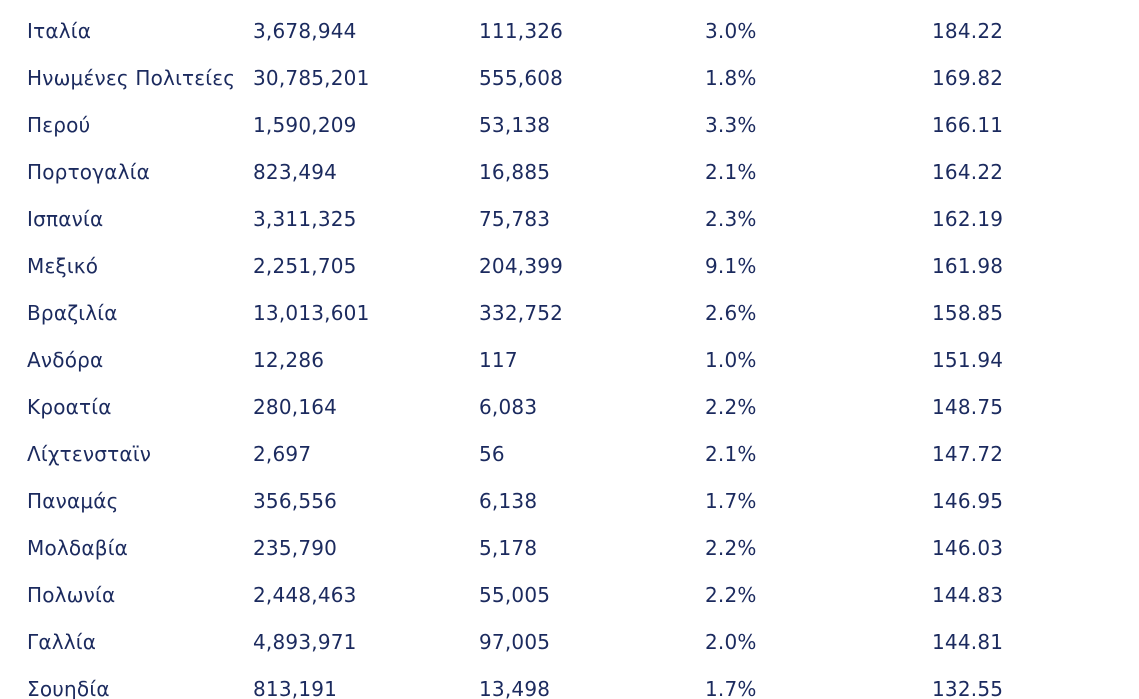 Image resolution: width=1139 pixels, height=699 pixels. I want to click on deaths-cell: 555,608, so click(521, 78).